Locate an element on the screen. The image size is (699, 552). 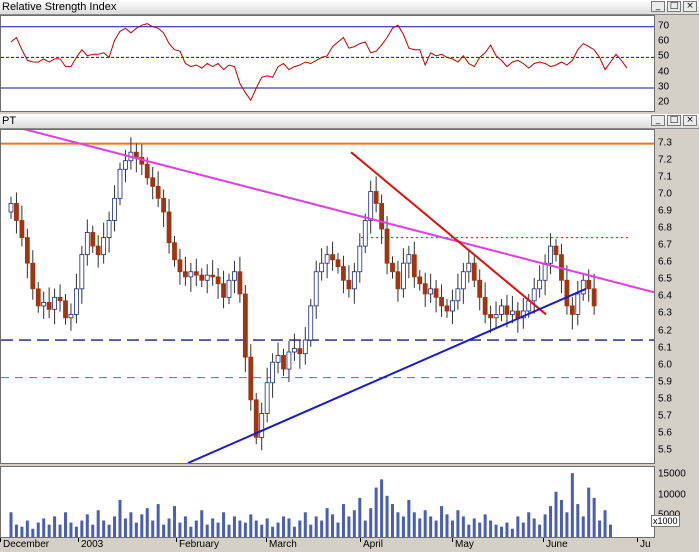
volume-tick-label: 15000 is located at coordinates (672, 474).